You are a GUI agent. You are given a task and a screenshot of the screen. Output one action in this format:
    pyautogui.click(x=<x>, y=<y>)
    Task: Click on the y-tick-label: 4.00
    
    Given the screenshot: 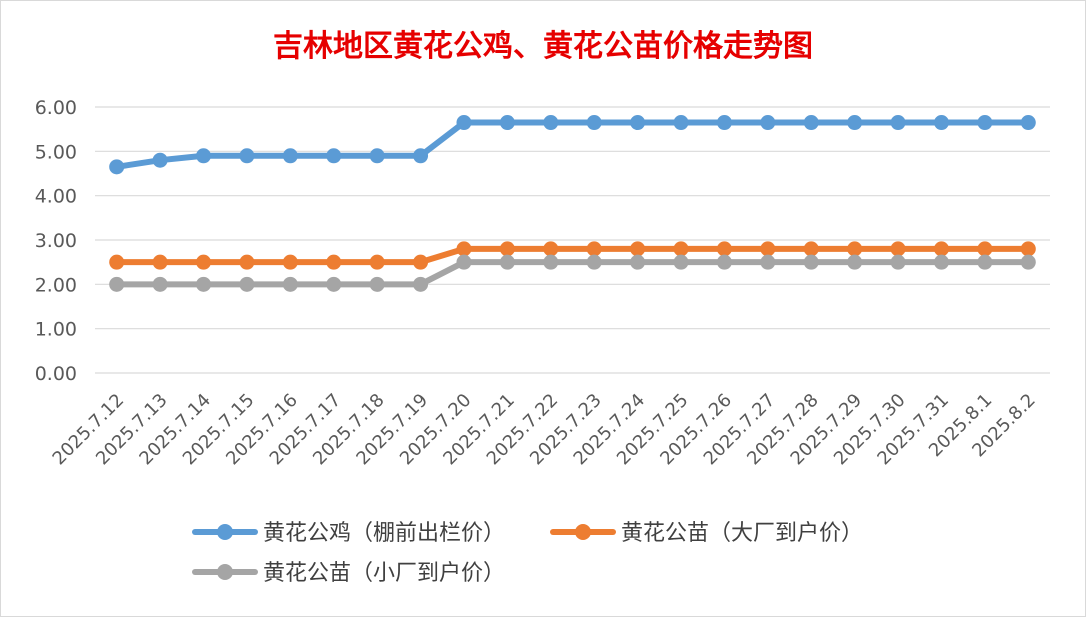 What is the action you would take?
    pyautogui.click(x=56, y=197)
    